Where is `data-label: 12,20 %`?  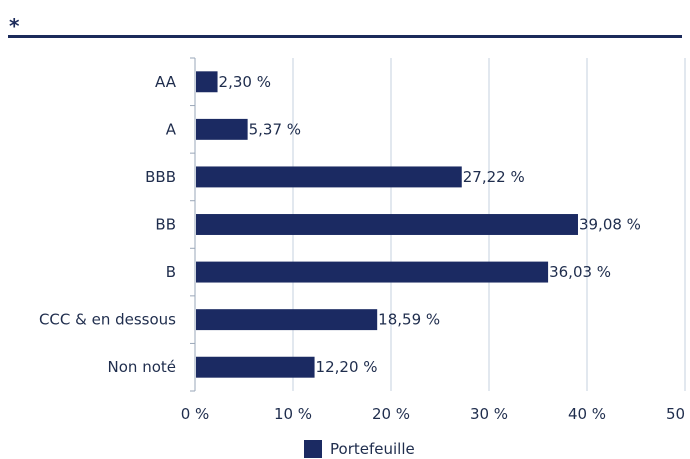 data-label: 12,20 % is located at coordinates (347, 367).